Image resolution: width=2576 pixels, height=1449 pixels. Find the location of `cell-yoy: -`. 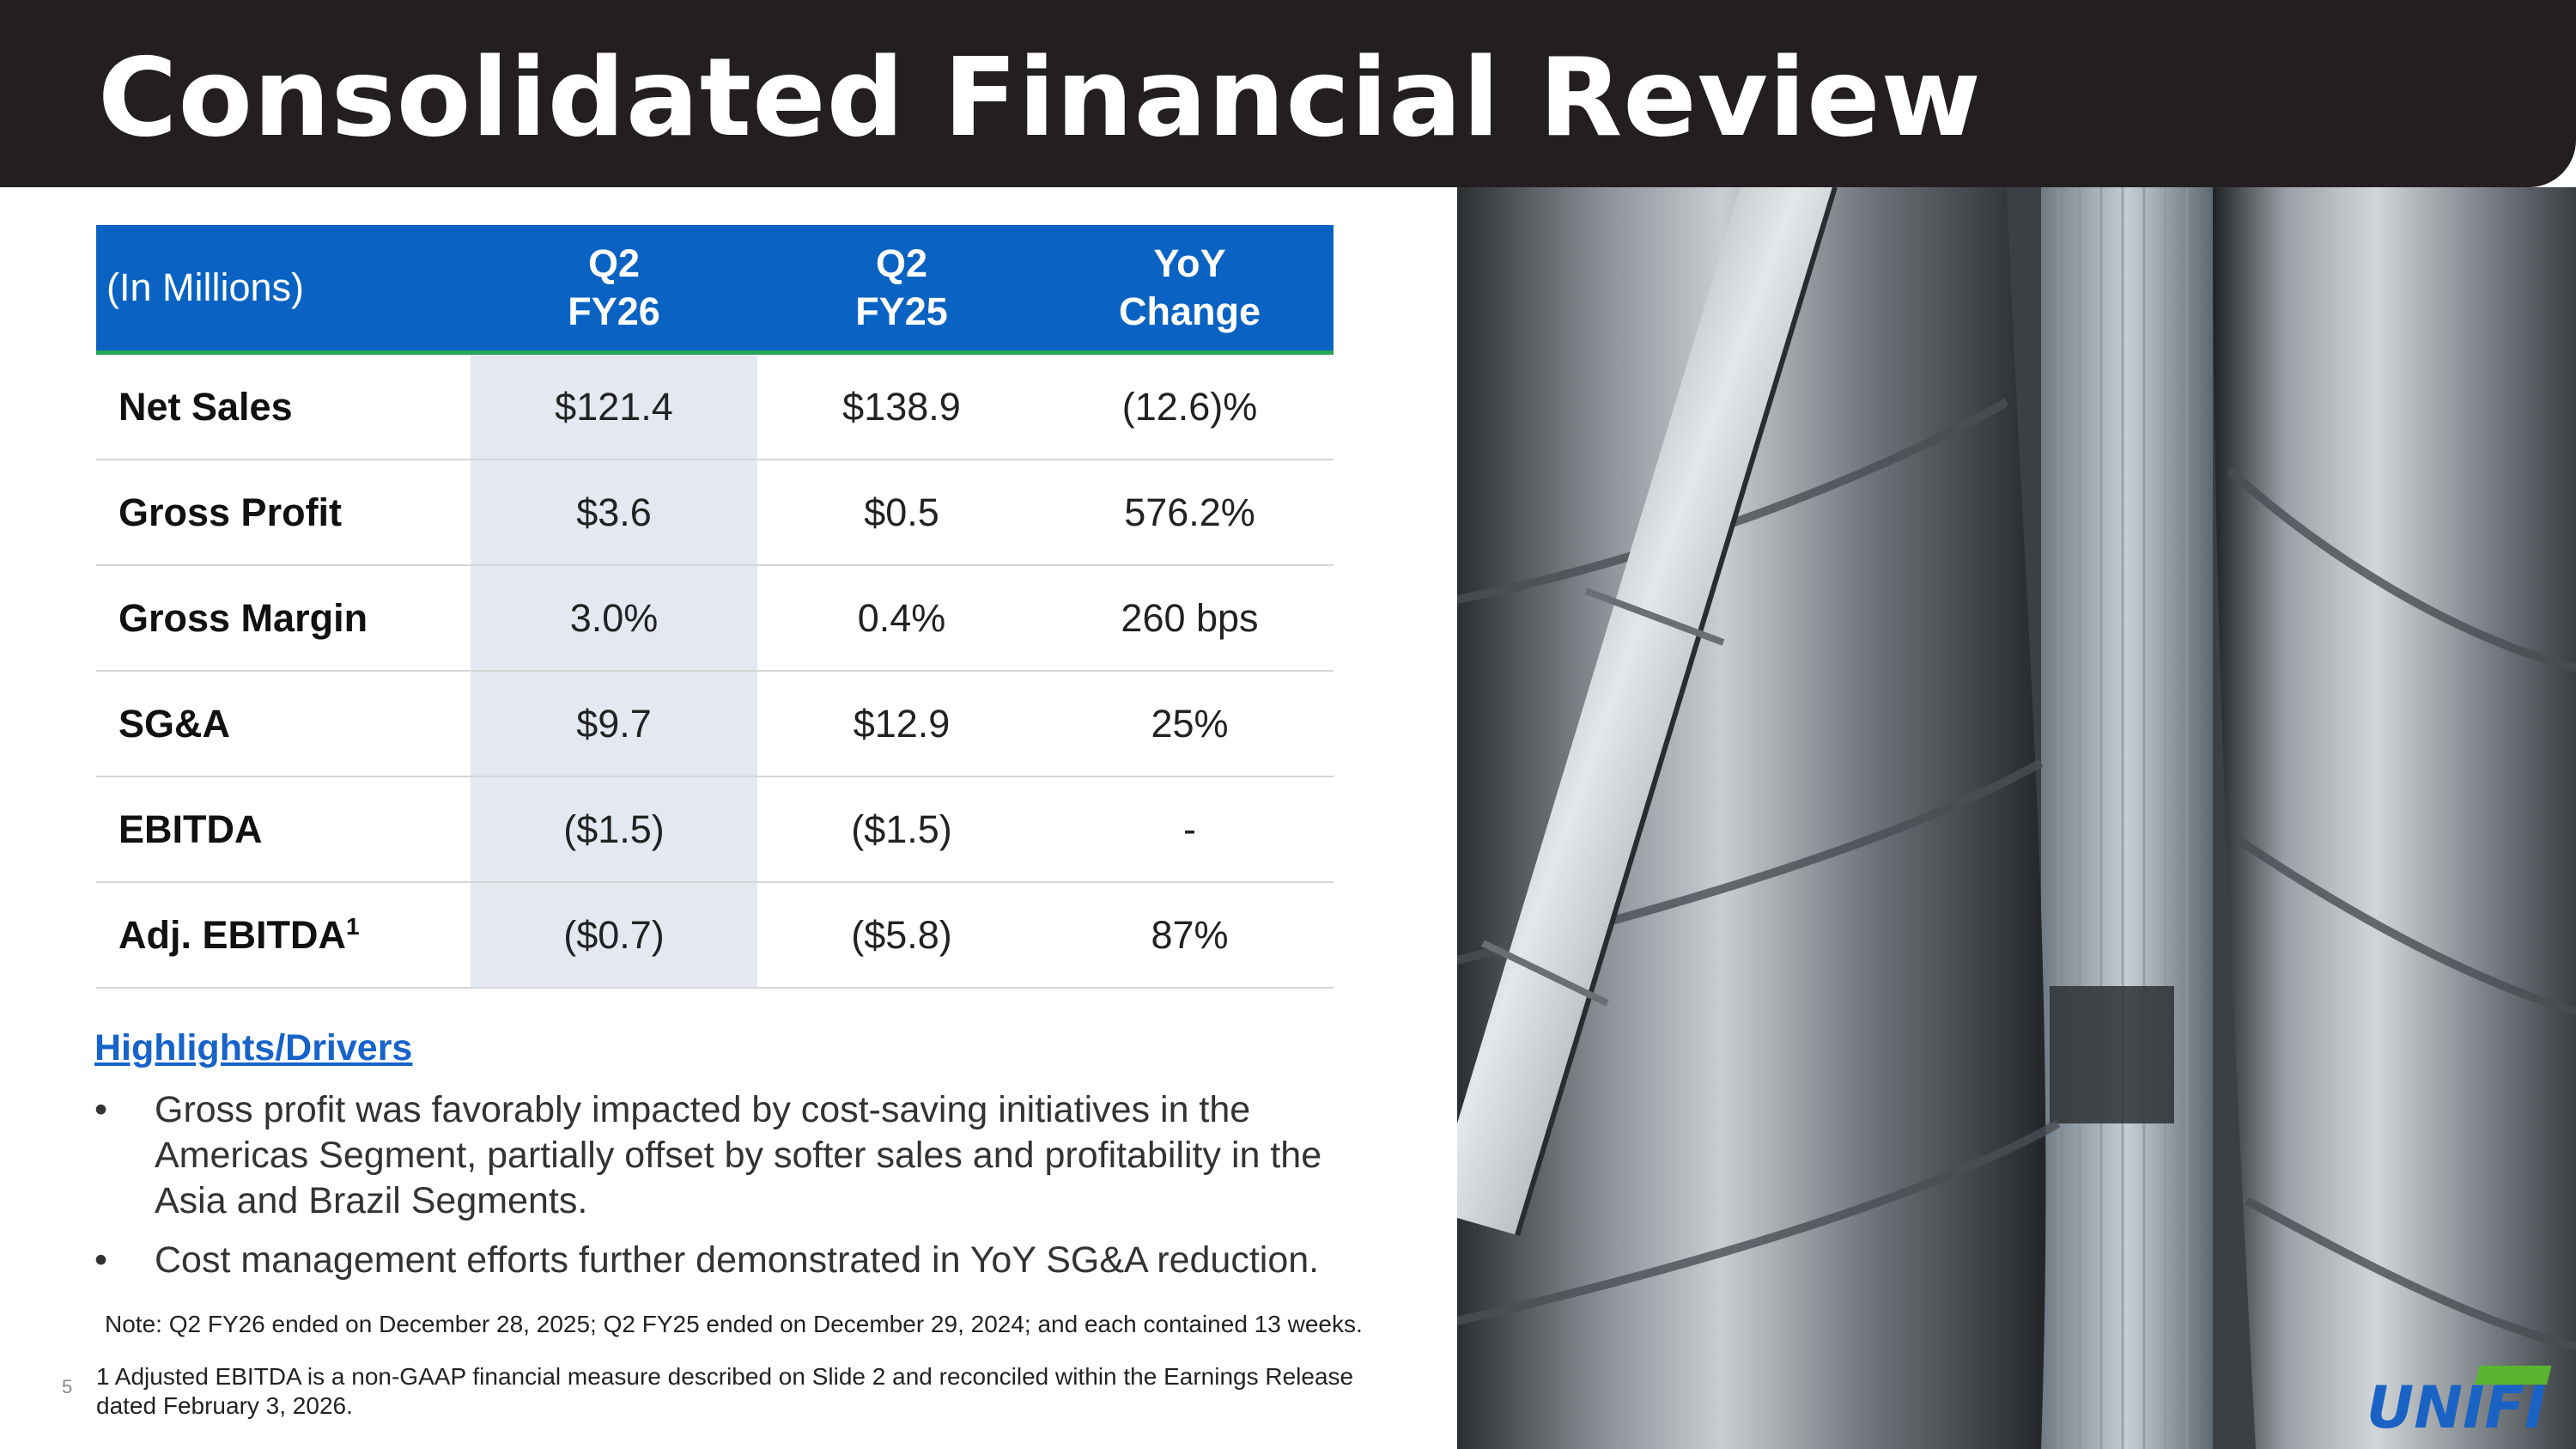

cell-yoy: - is located at coordinates (1190, 829).